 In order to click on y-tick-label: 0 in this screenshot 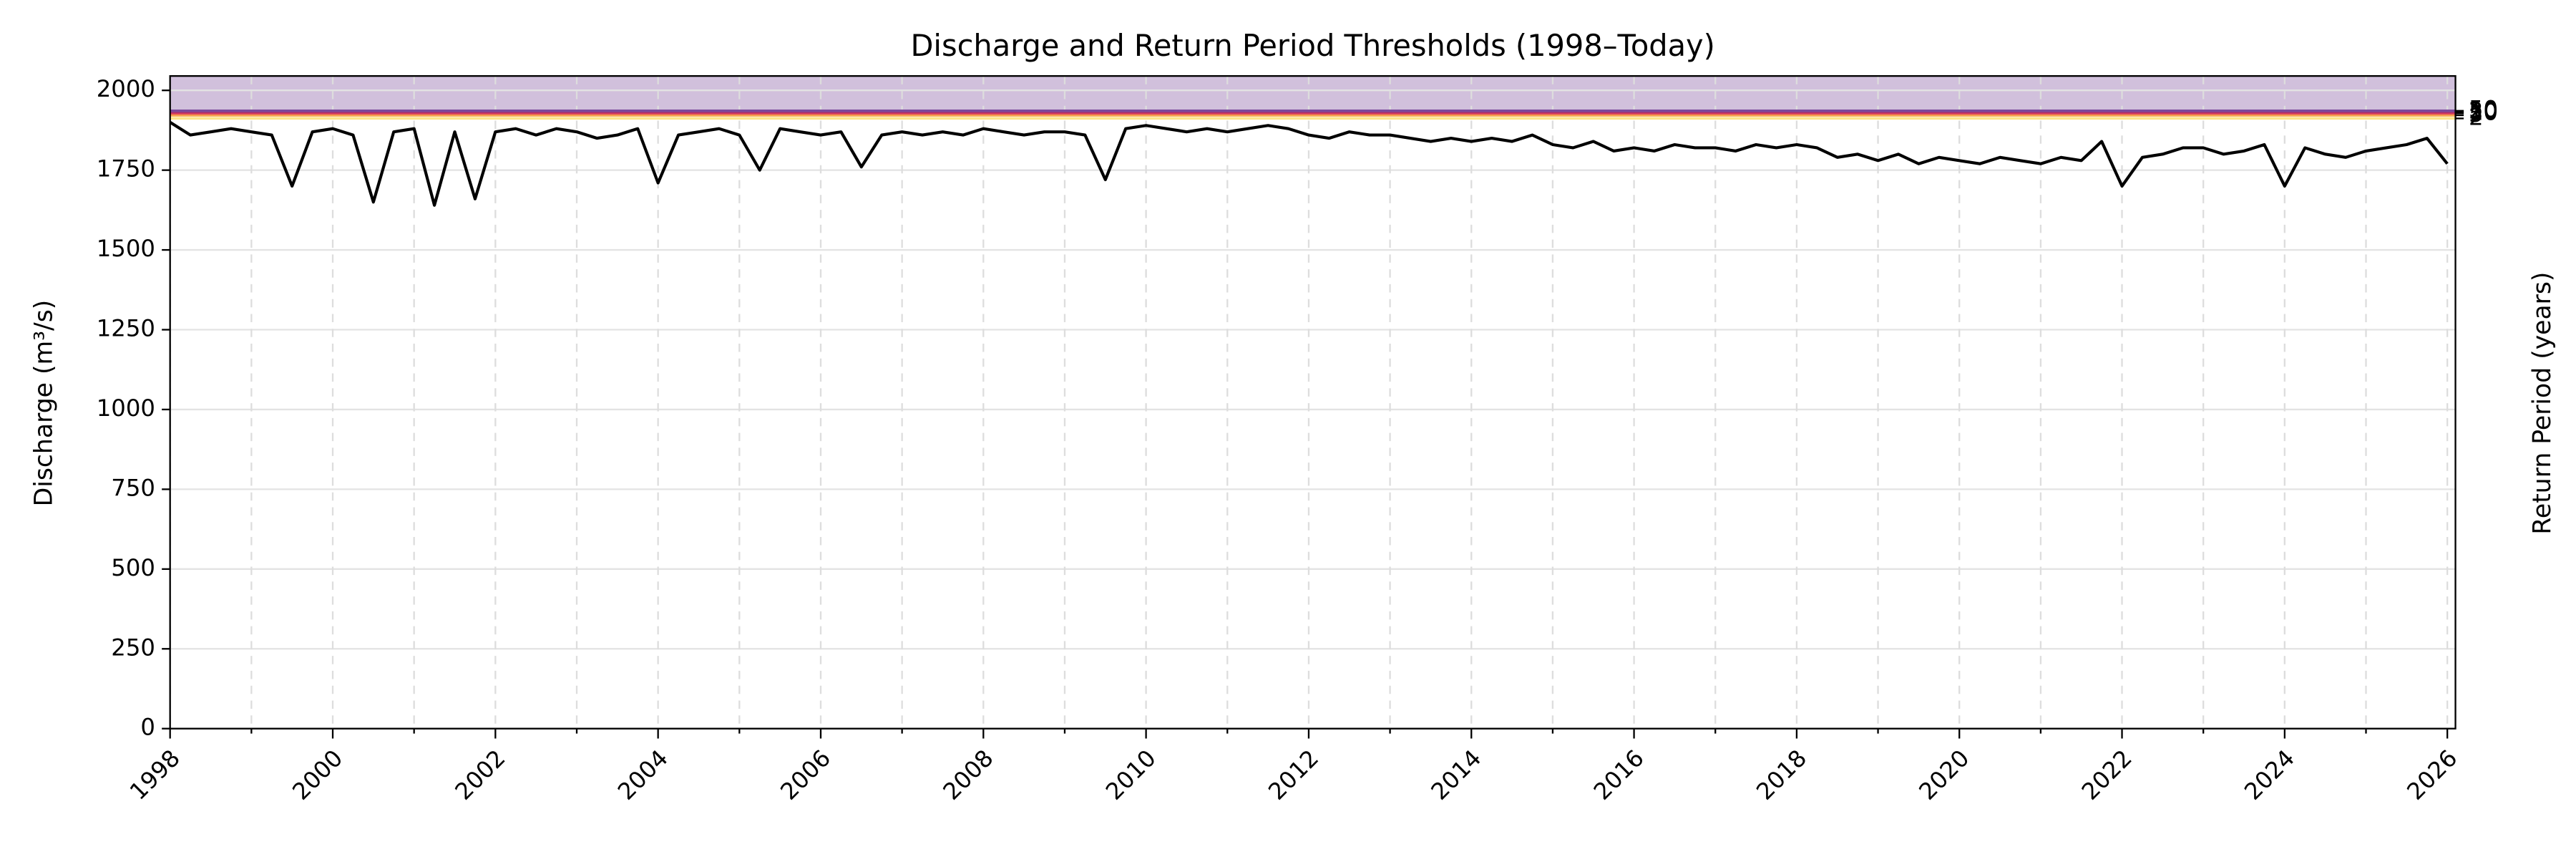, I will do `click(147, 727)`.